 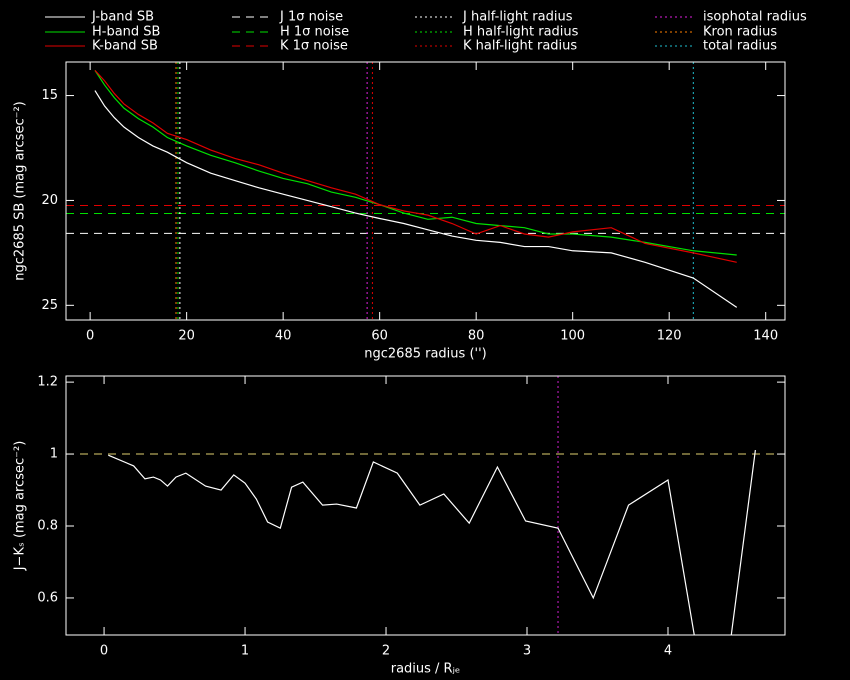 I want to click on y-tick-label: 1.2, so click(x=47, y=382).